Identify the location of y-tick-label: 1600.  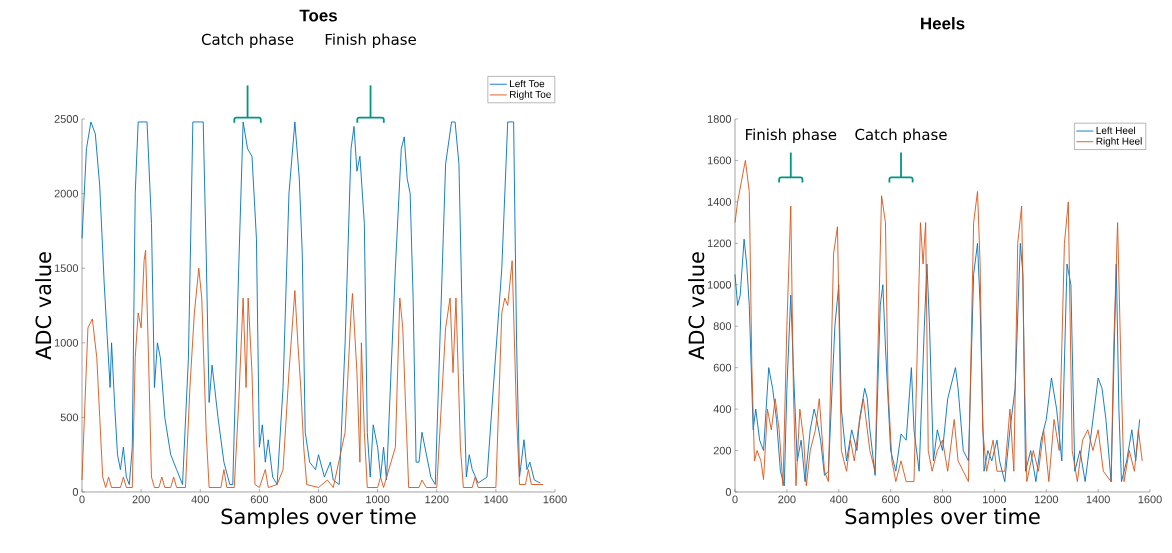
(719, 160).